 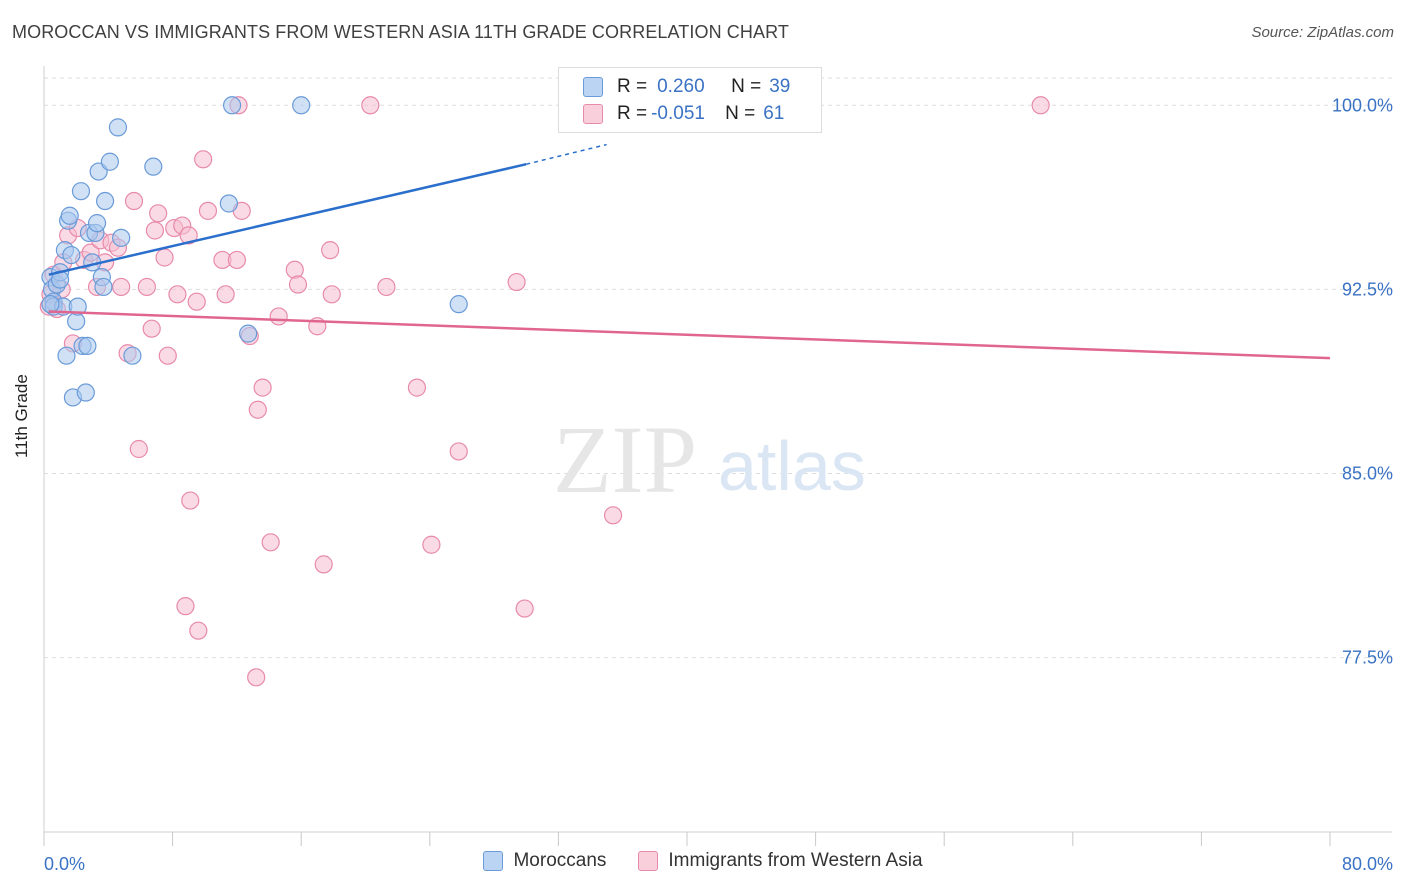 I want to click on legend-item-moroccans: Moroccans, so click(x=544, y=861).